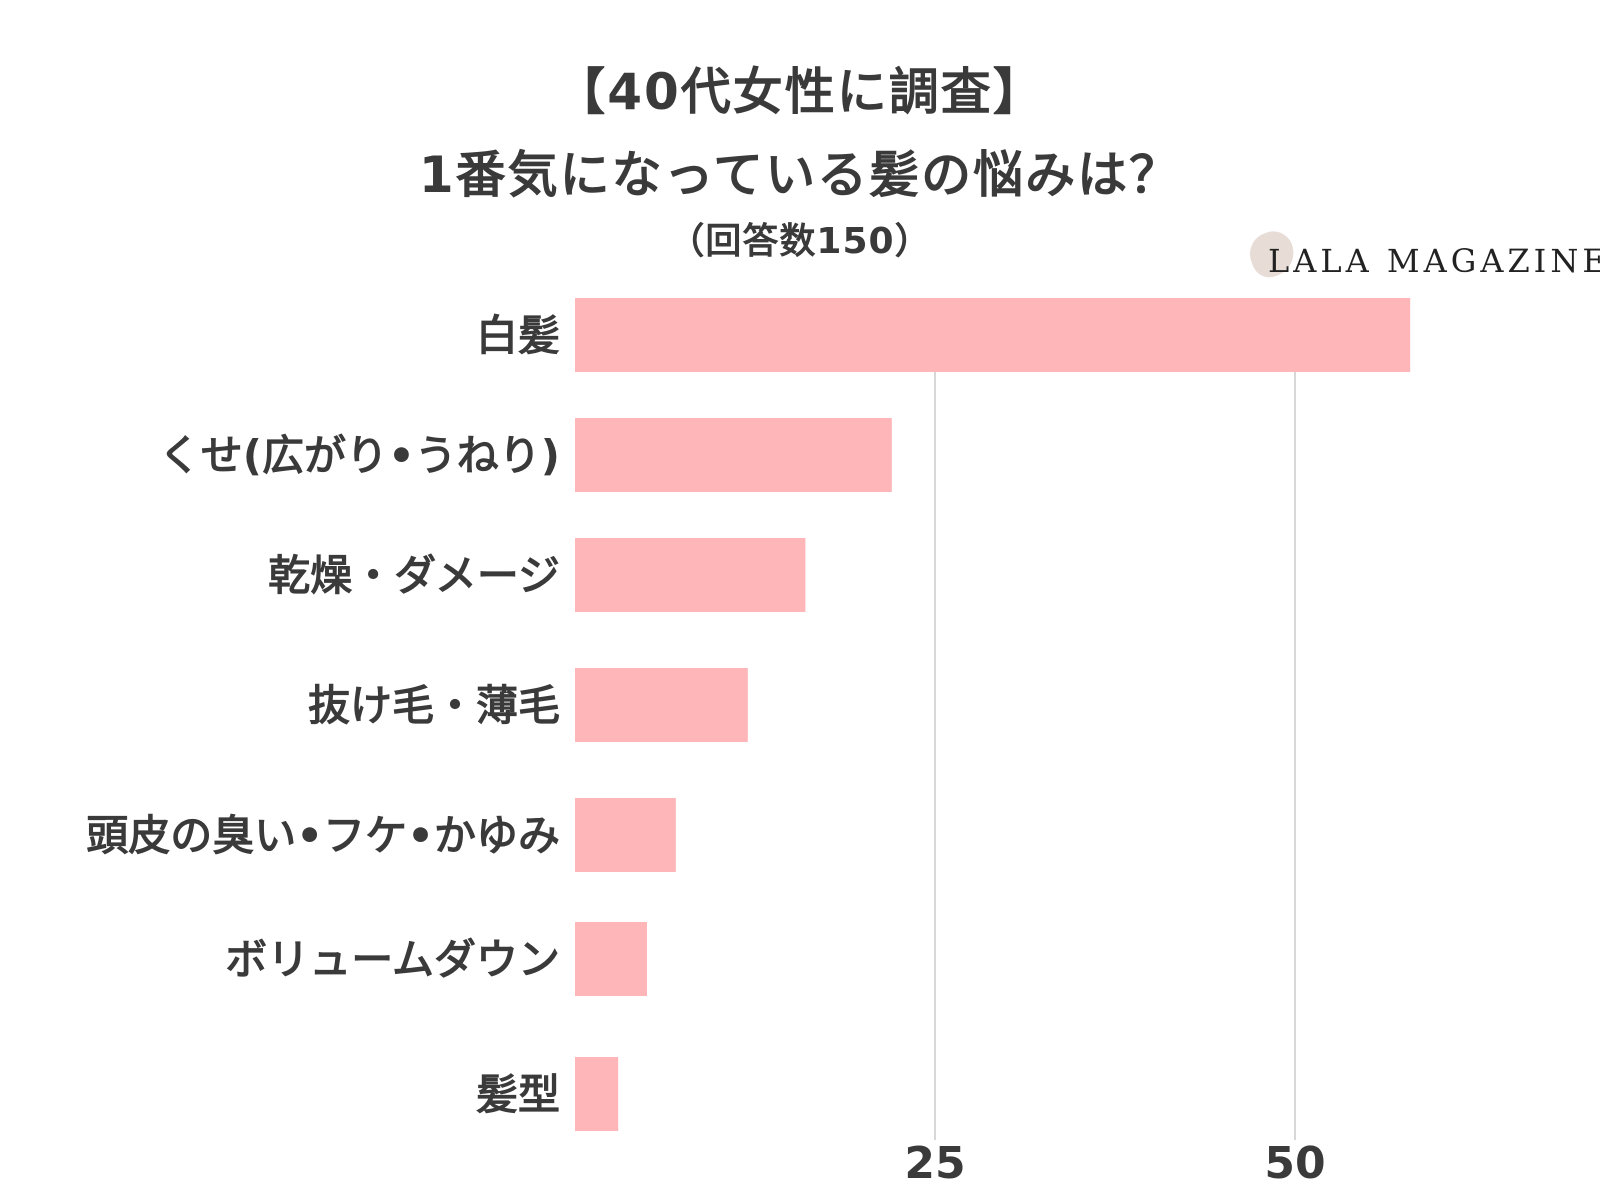 This screenshot has height=1200, width=1600. Describe the element at coordinates (434, 705) in the screenshot. I see `category-label: 抜け毛・薄毛` at that location.